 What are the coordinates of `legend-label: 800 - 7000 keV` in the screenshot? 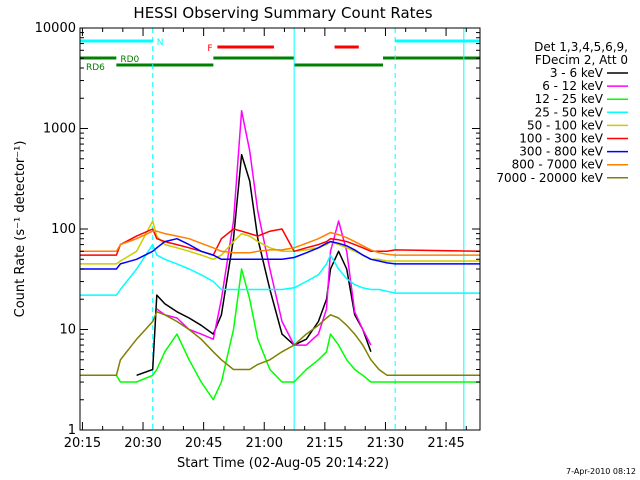 It's located at (558, 165).